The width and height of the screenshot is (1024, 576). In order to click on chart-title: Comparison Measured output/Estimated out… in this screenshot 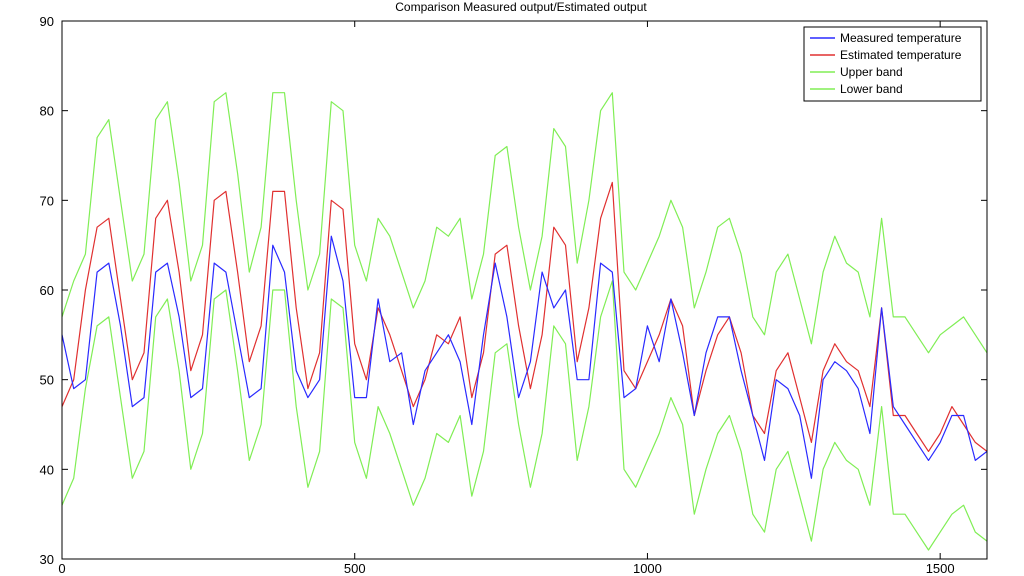, I will do `click(521, 7)`.